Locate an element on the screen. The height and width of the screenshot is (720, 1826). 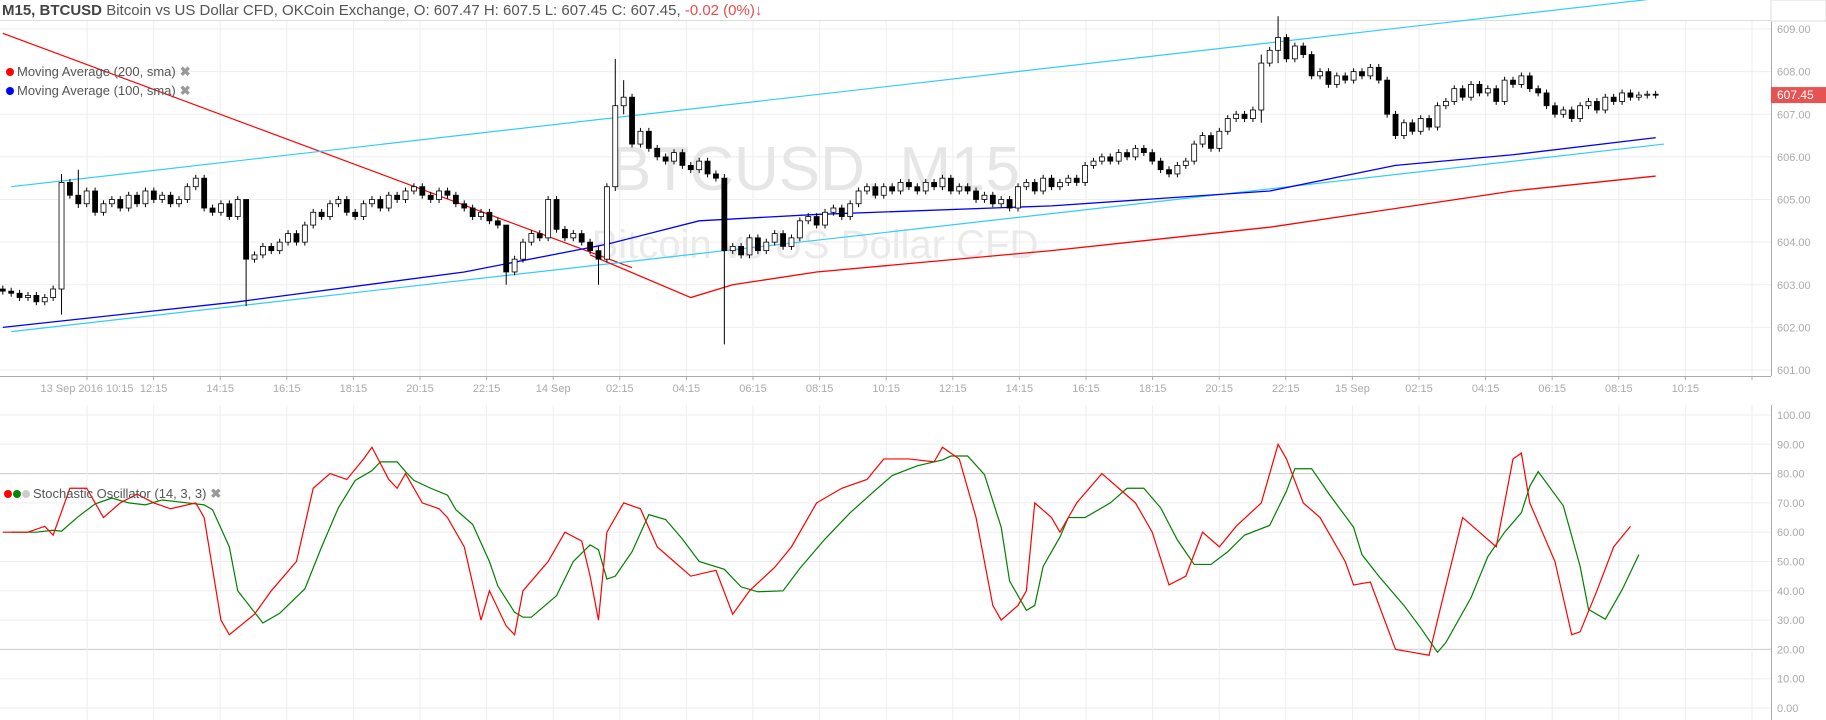
legend-stoch-label: Stochastic Oscillator (14, 3, 3) is located at coordinates (120, 493).